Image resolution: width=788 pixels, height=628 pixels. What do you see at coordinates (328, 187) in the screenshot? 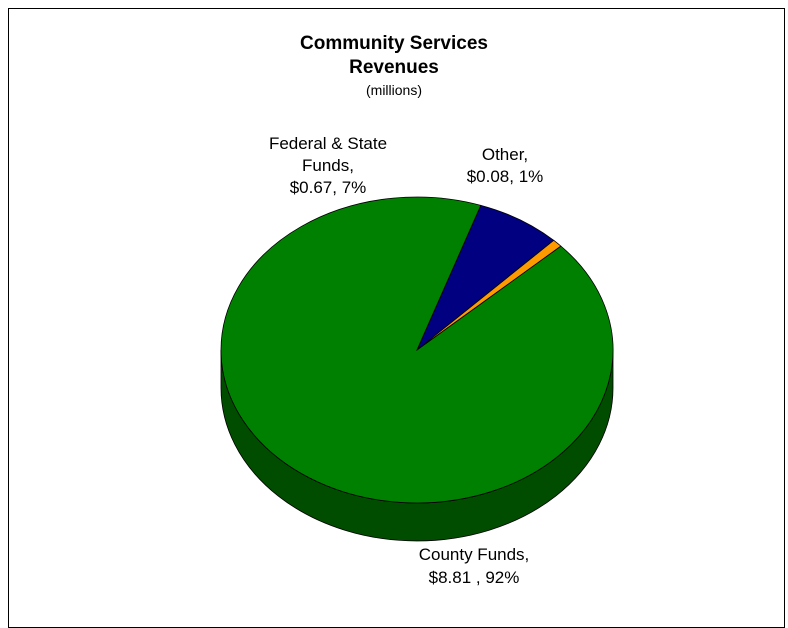
I see `slice-label-line: $0.67, 7%` at bounding box center [328, 187].